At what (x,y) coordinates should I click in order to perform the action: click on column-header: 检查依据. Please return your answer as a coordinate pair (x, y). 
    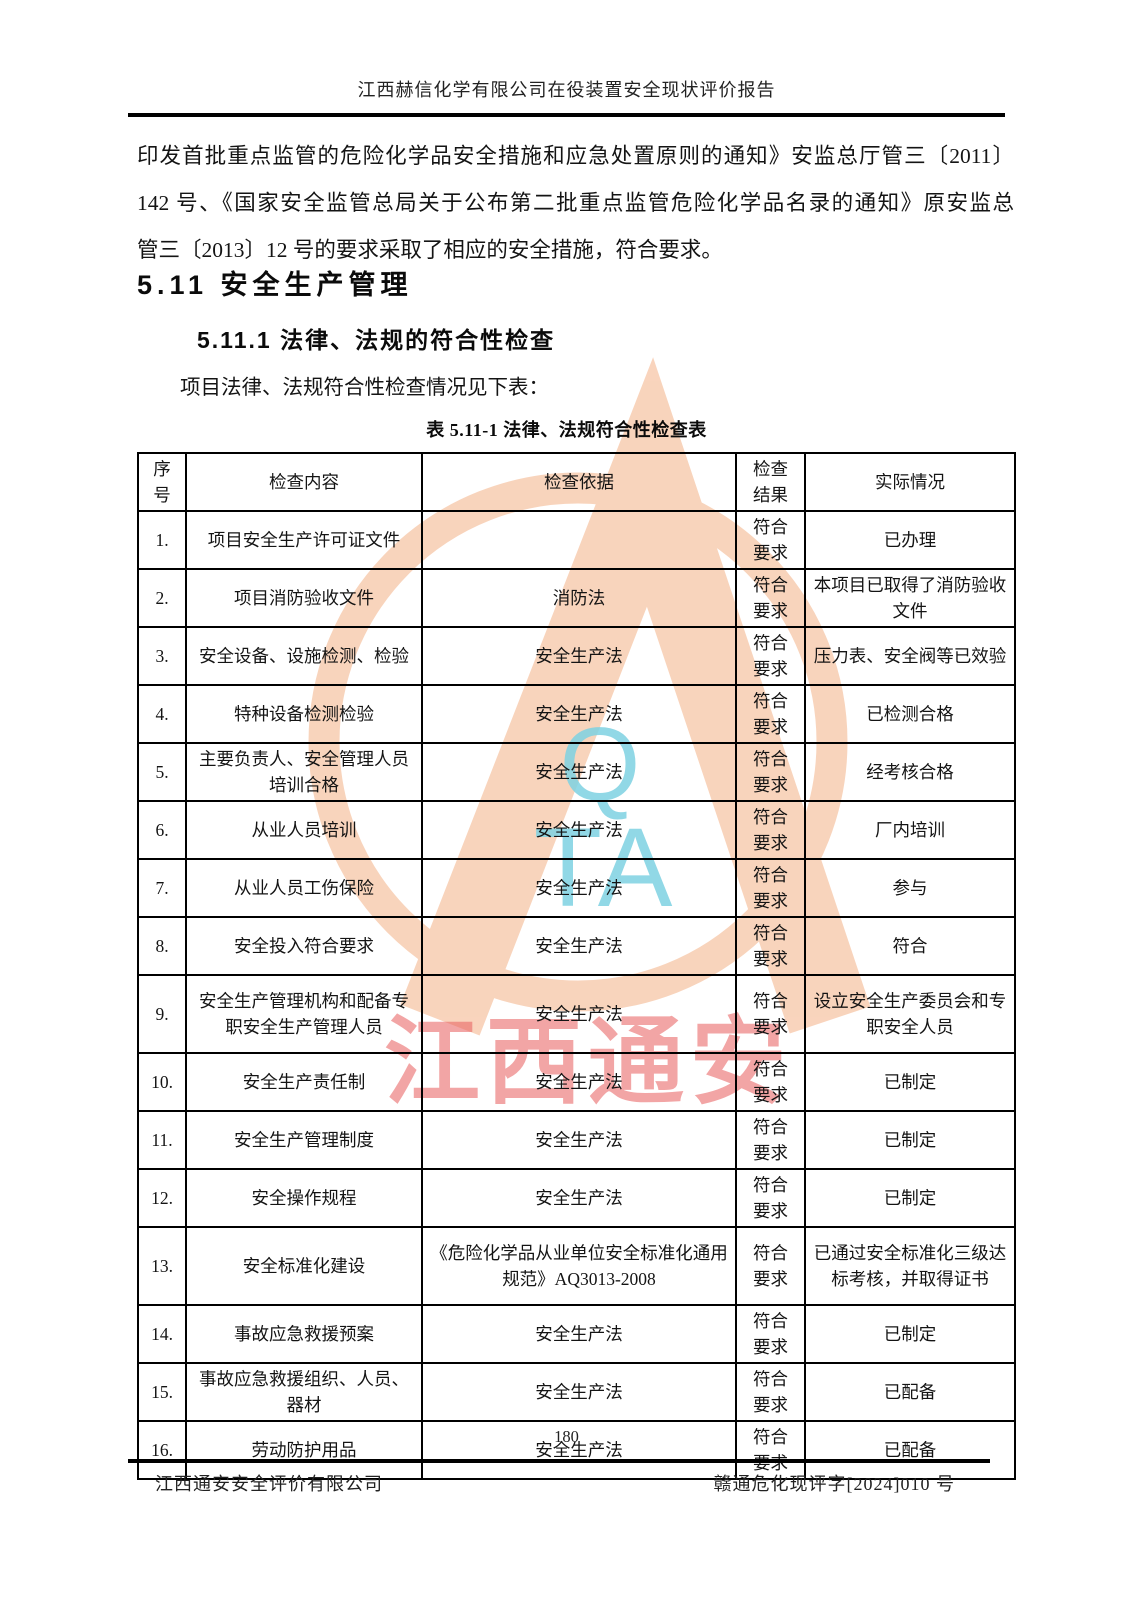
    Looking at the image, I should click on (579, 482).